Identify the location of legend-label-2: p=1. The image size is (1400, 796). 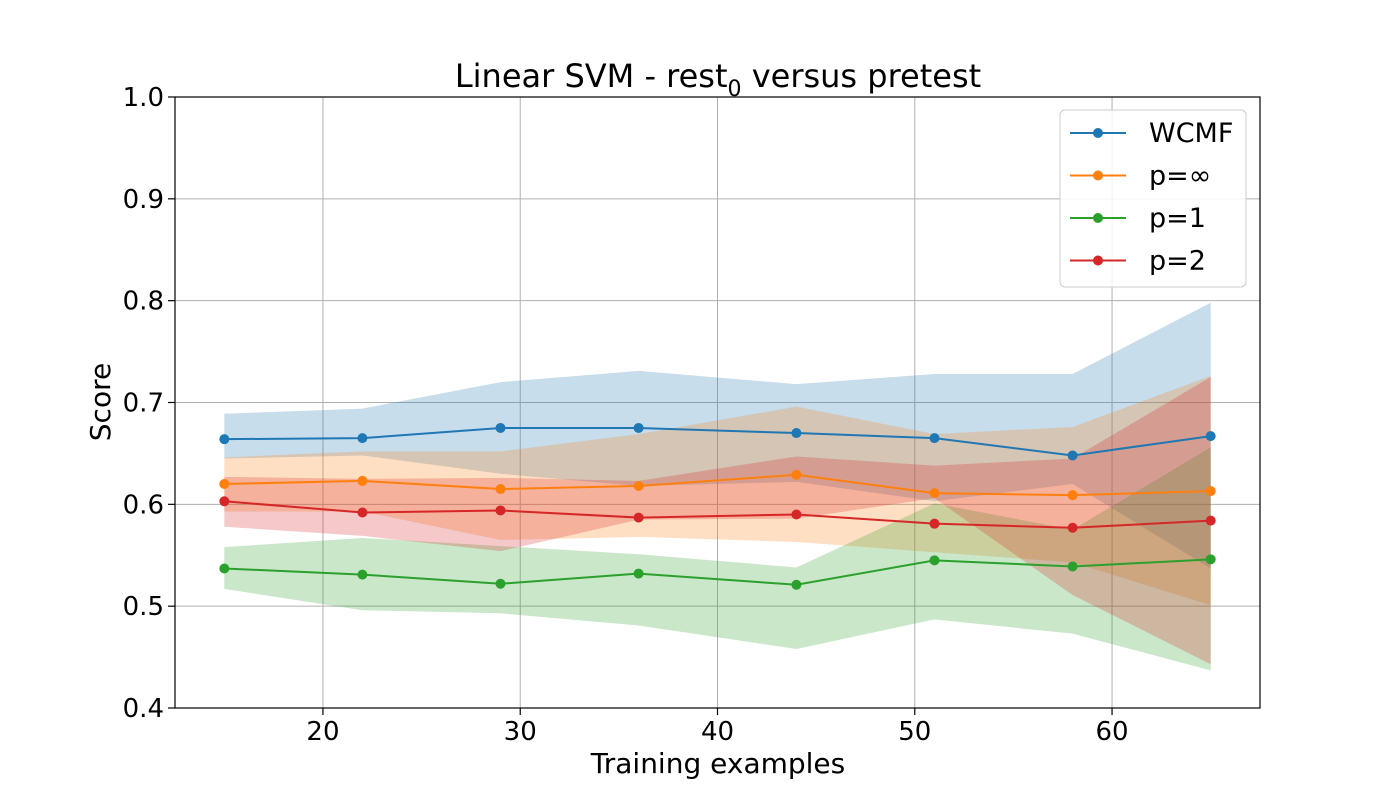
(1177, 218).